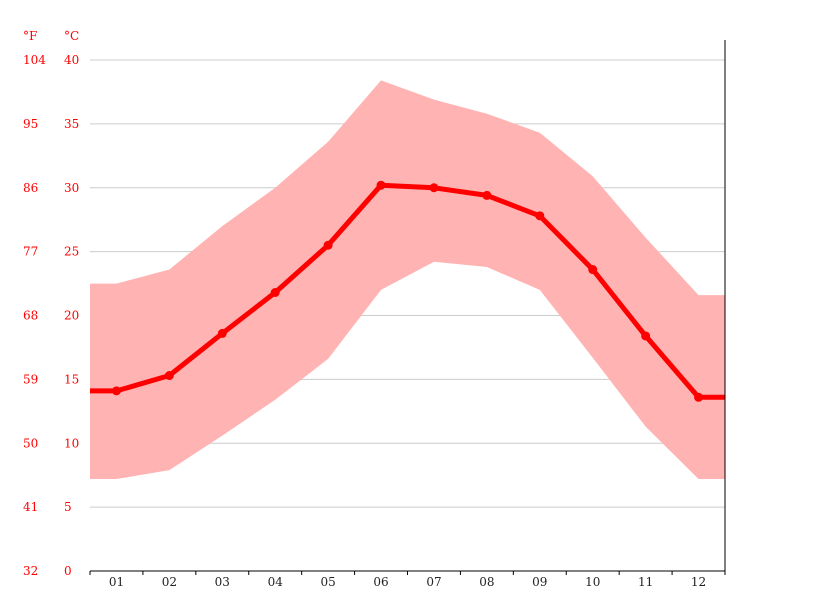 The width and height of the screenshot is (815, 611). What do you see at coordinates (71, 36) in the screenshot?
I see `celsius-unit-label: °C` at bounding box center [71, 36].